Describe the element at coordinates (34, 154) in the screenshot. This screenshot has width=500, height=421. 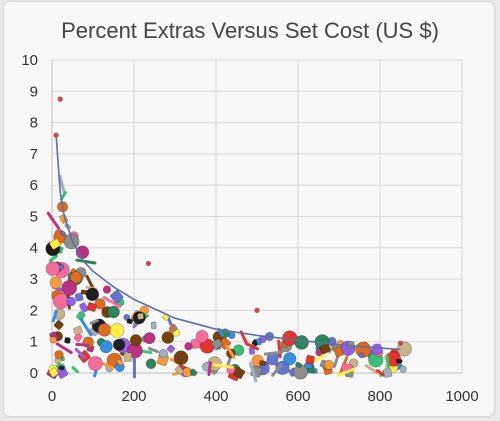
I see `y-tick-label: 7` at that location.